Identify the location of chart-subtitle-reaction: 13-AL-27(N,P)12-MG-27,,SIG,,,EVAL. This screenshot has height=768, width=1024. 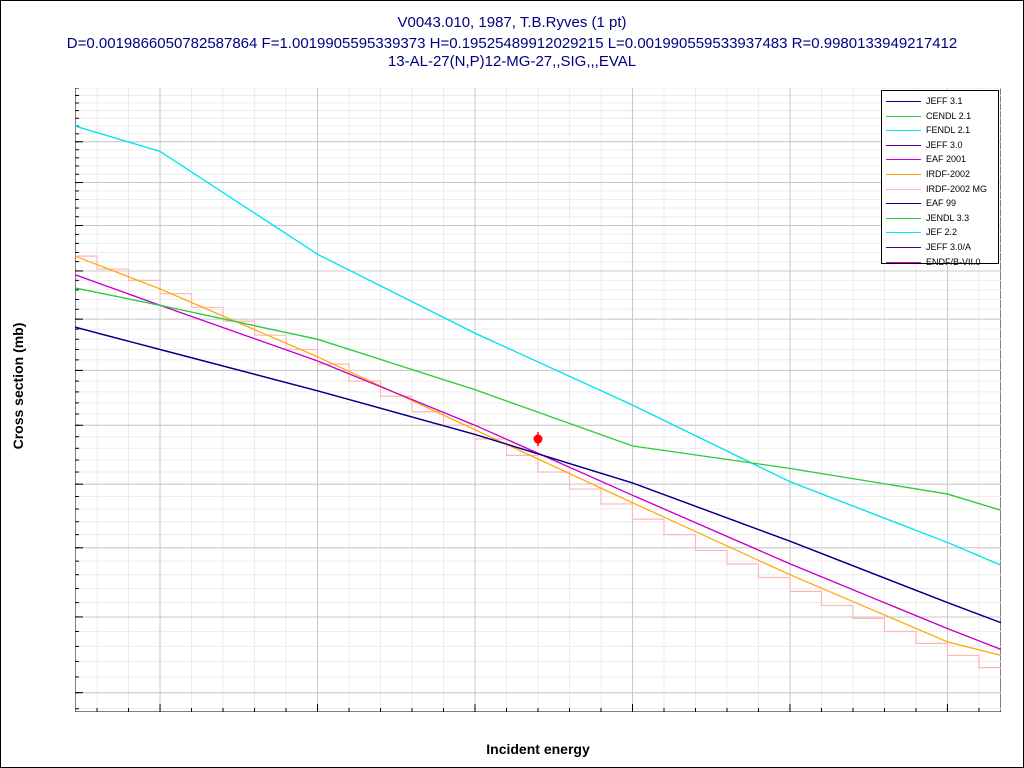
(512, 61).